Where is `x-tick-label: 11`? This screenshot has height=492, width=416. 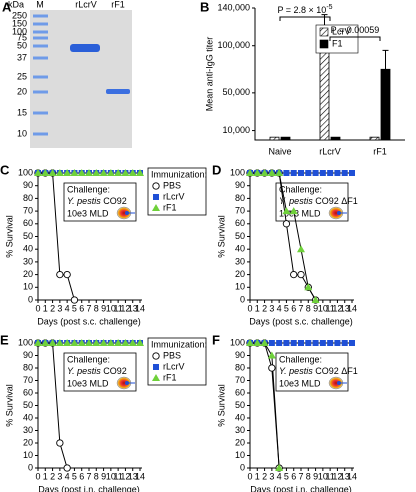 x-tick-label: 11 is located at coordinates (329, 476).